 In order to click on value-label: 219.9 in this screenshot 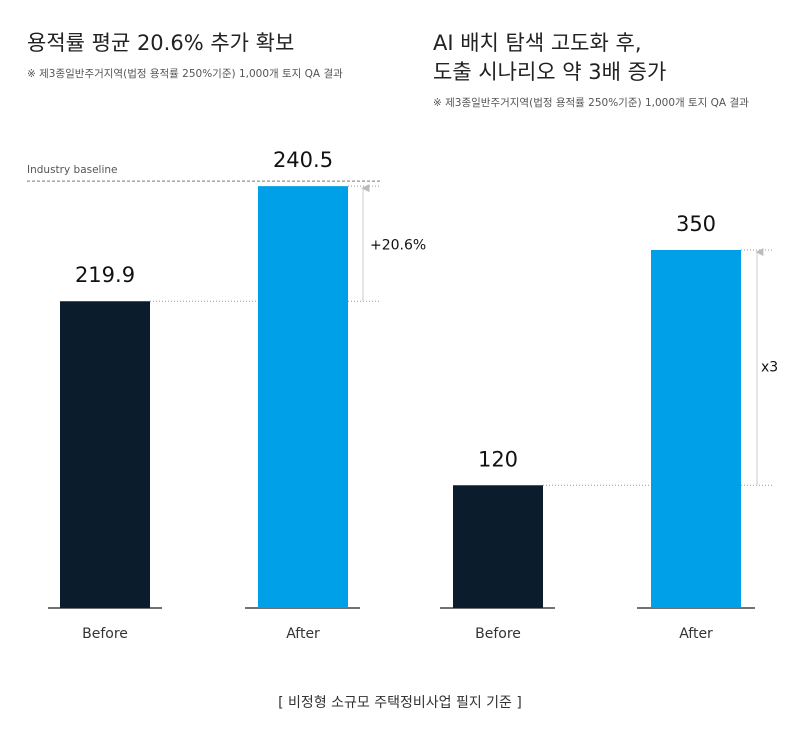, I will do `click(105, 275)`.